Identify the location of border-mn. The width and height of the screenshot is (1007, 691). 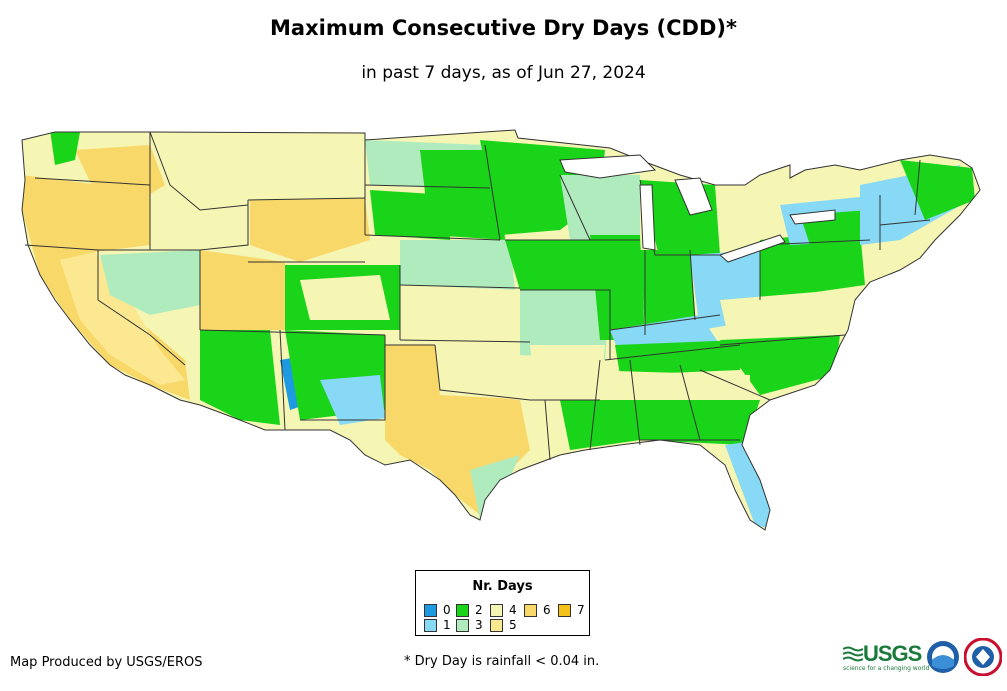
(492, 192).